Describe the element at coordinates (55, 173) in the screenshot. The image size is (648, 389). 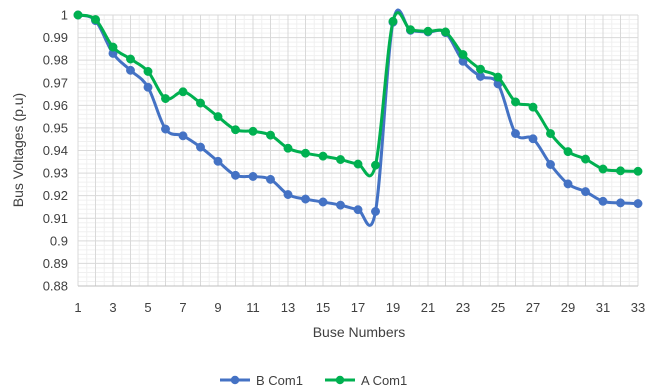
I see `y-tick-label: 0.93` at that location.